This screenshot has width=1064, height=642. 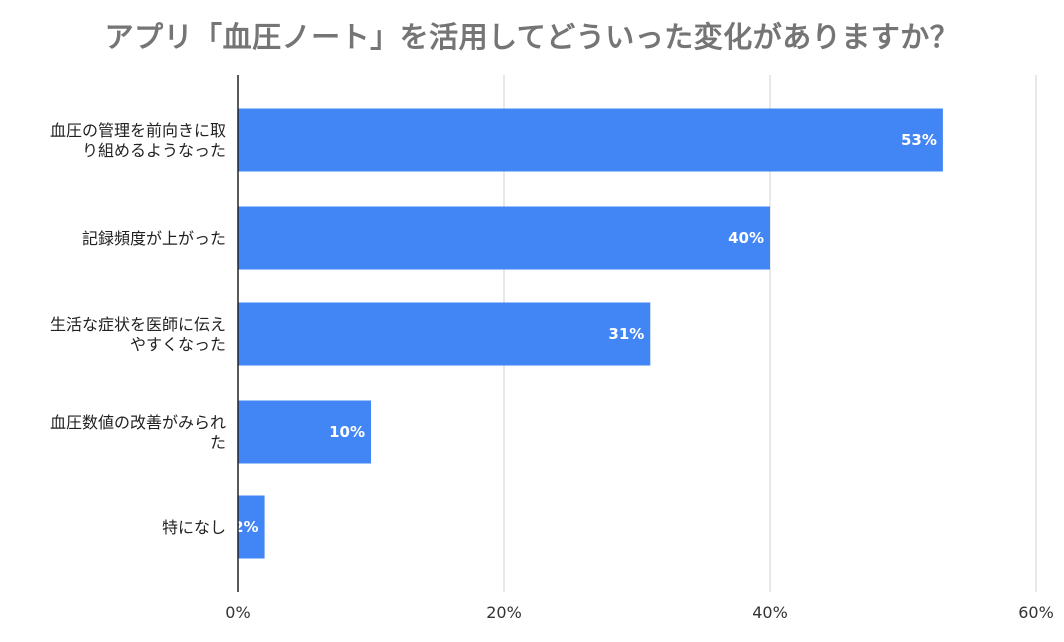 What do you see at coordinates (919, 140) in the screenshot?
I see `data-label: 53%` at bounding box center [919, 140].